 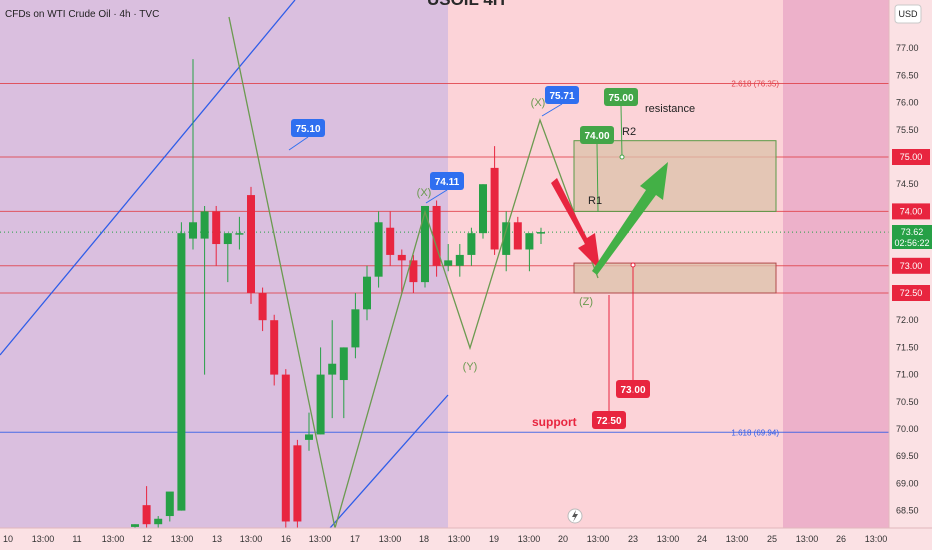 What do you see at coordinates (286, 539) in the screenshot?
I see `time-tick-label: 16` at bounding box center [286, 539].